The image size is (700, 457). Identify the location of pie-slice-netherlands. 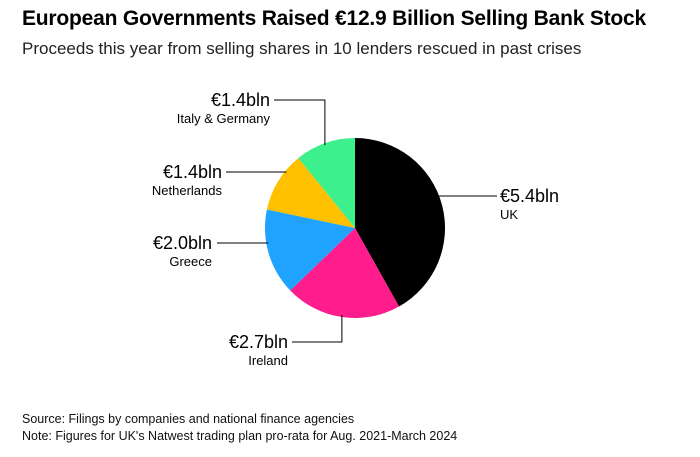
(310, 193).